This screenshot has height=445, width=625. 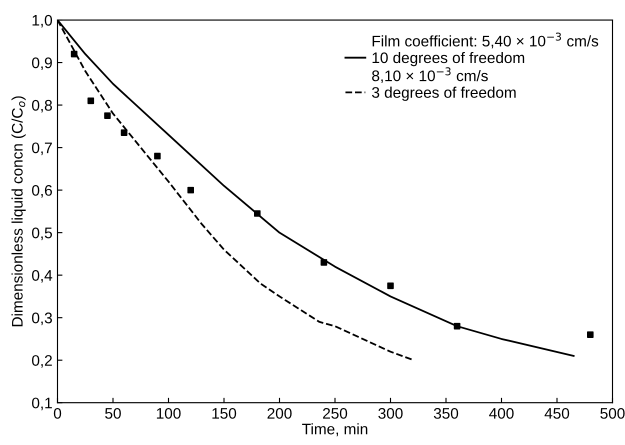 I want to click on y-tick-label: 0,3, so click(x=42, y=319).